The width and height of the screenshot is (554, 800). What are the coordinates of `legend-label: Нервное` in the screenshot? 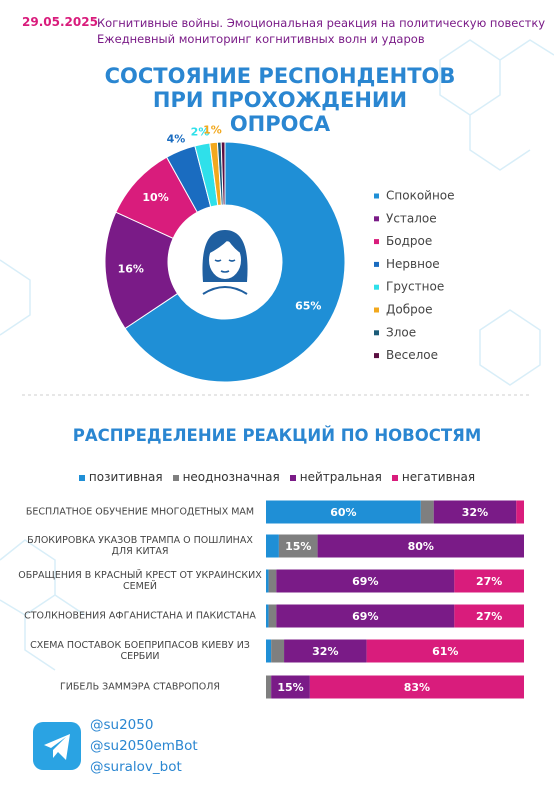 It's located at (413, 264).